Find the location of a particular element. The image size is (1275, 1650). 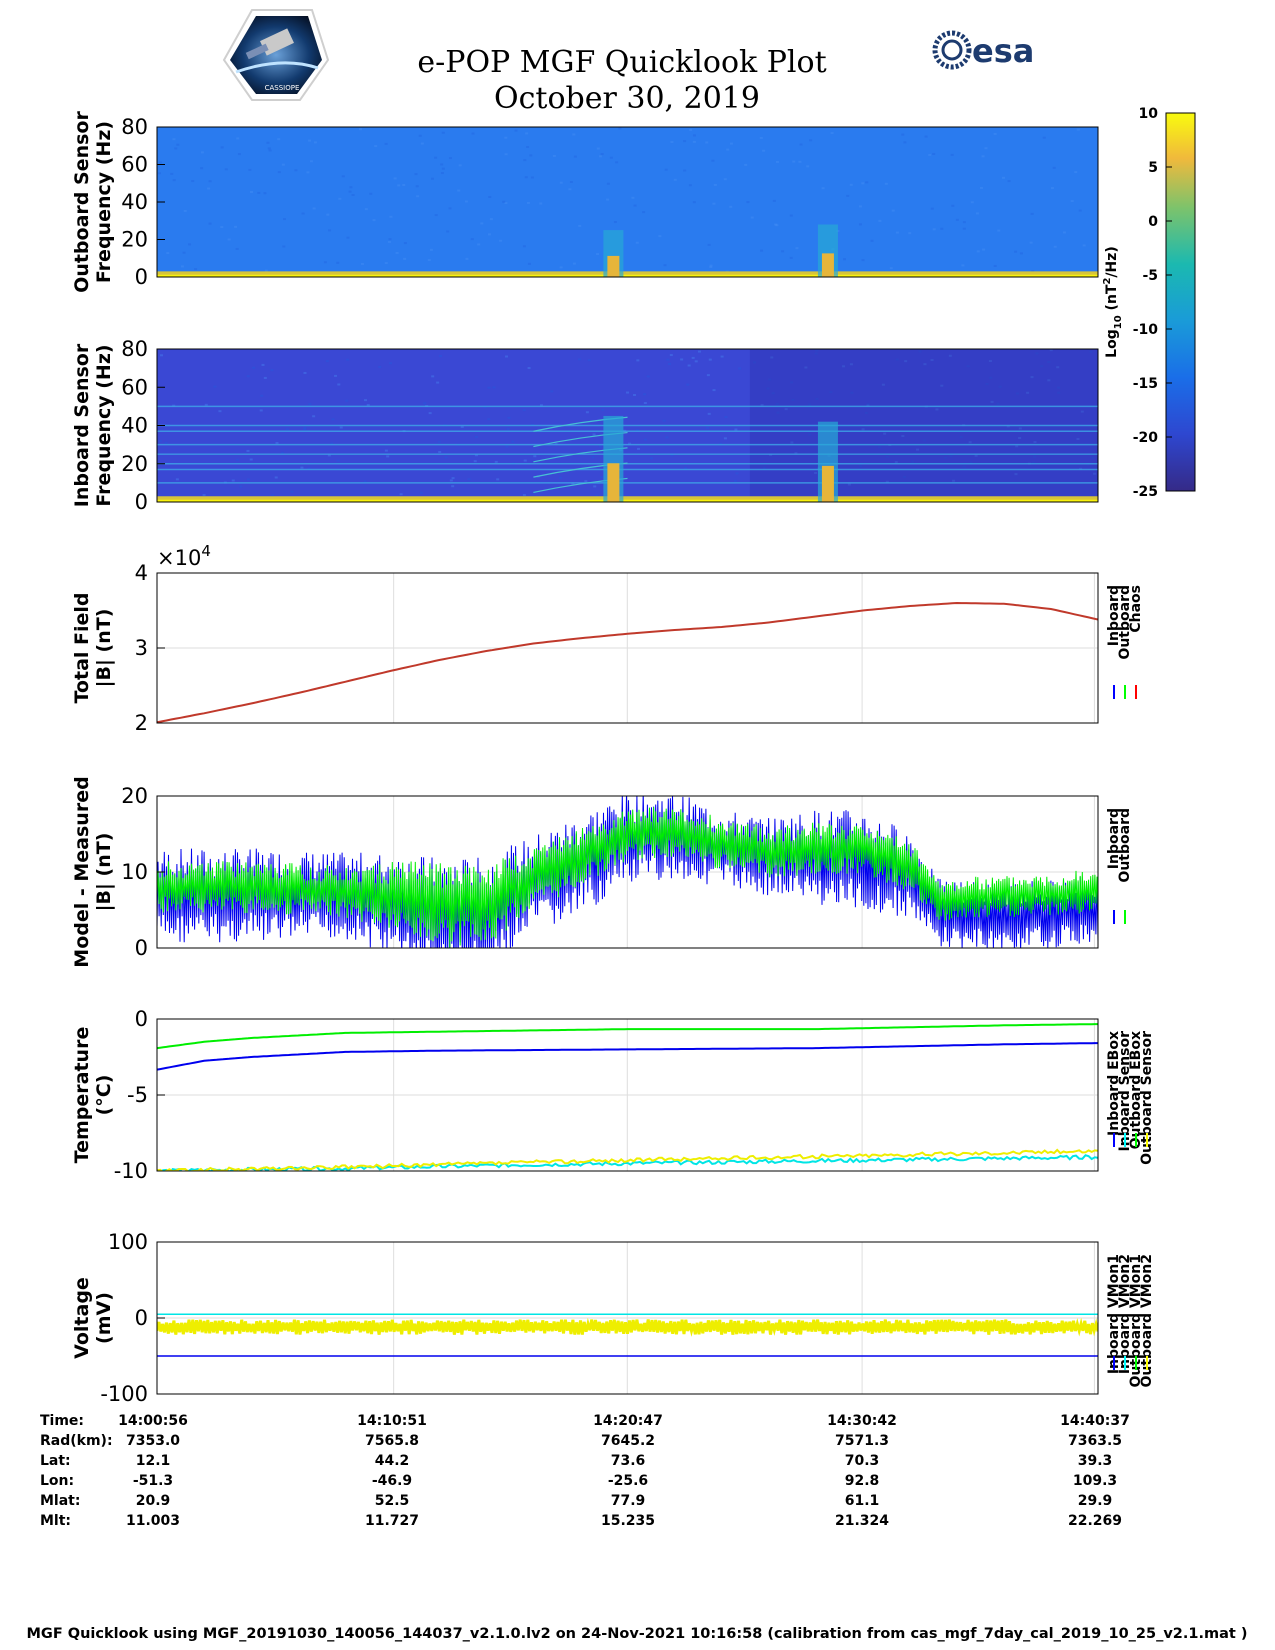

panel-2: 80 60 40 20 0 Inboard SensorFrequency (Hz) is located at coordinates (585, 425).